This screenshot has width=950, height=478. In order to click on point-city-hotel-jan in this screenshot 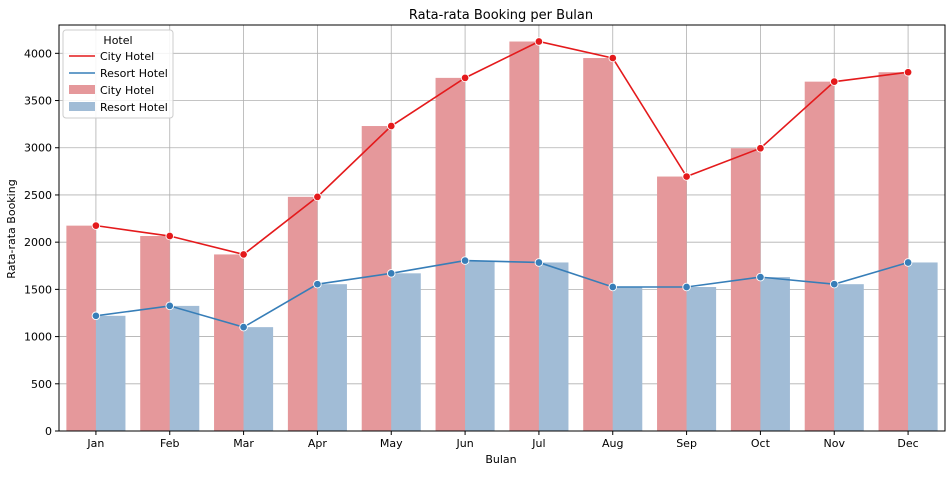, I will do `click(96, 225)`.